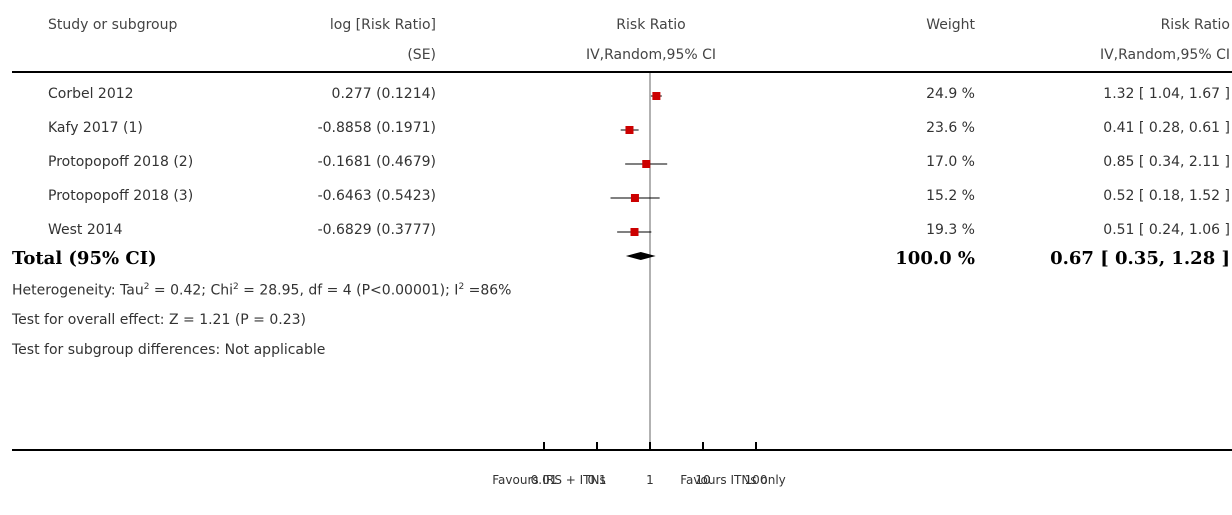 The width and height of the screenshot is (1232, 515). Describe the element at coordinates (1166, 128) in the screenshot. I see `study-ci: 0.41 [ 0.28, 0.61 ]` at that location.